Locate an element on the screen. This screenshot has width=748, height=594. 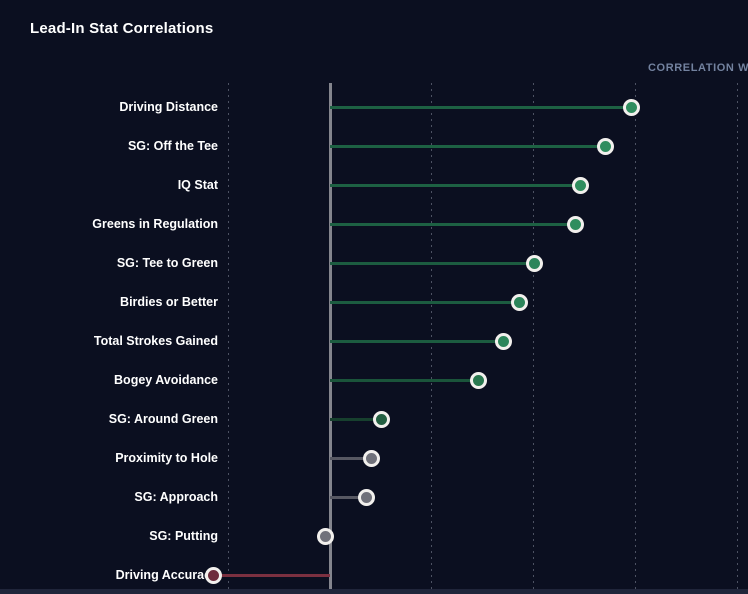
row-label: SG: Putting is located at coordinates (183, 536).